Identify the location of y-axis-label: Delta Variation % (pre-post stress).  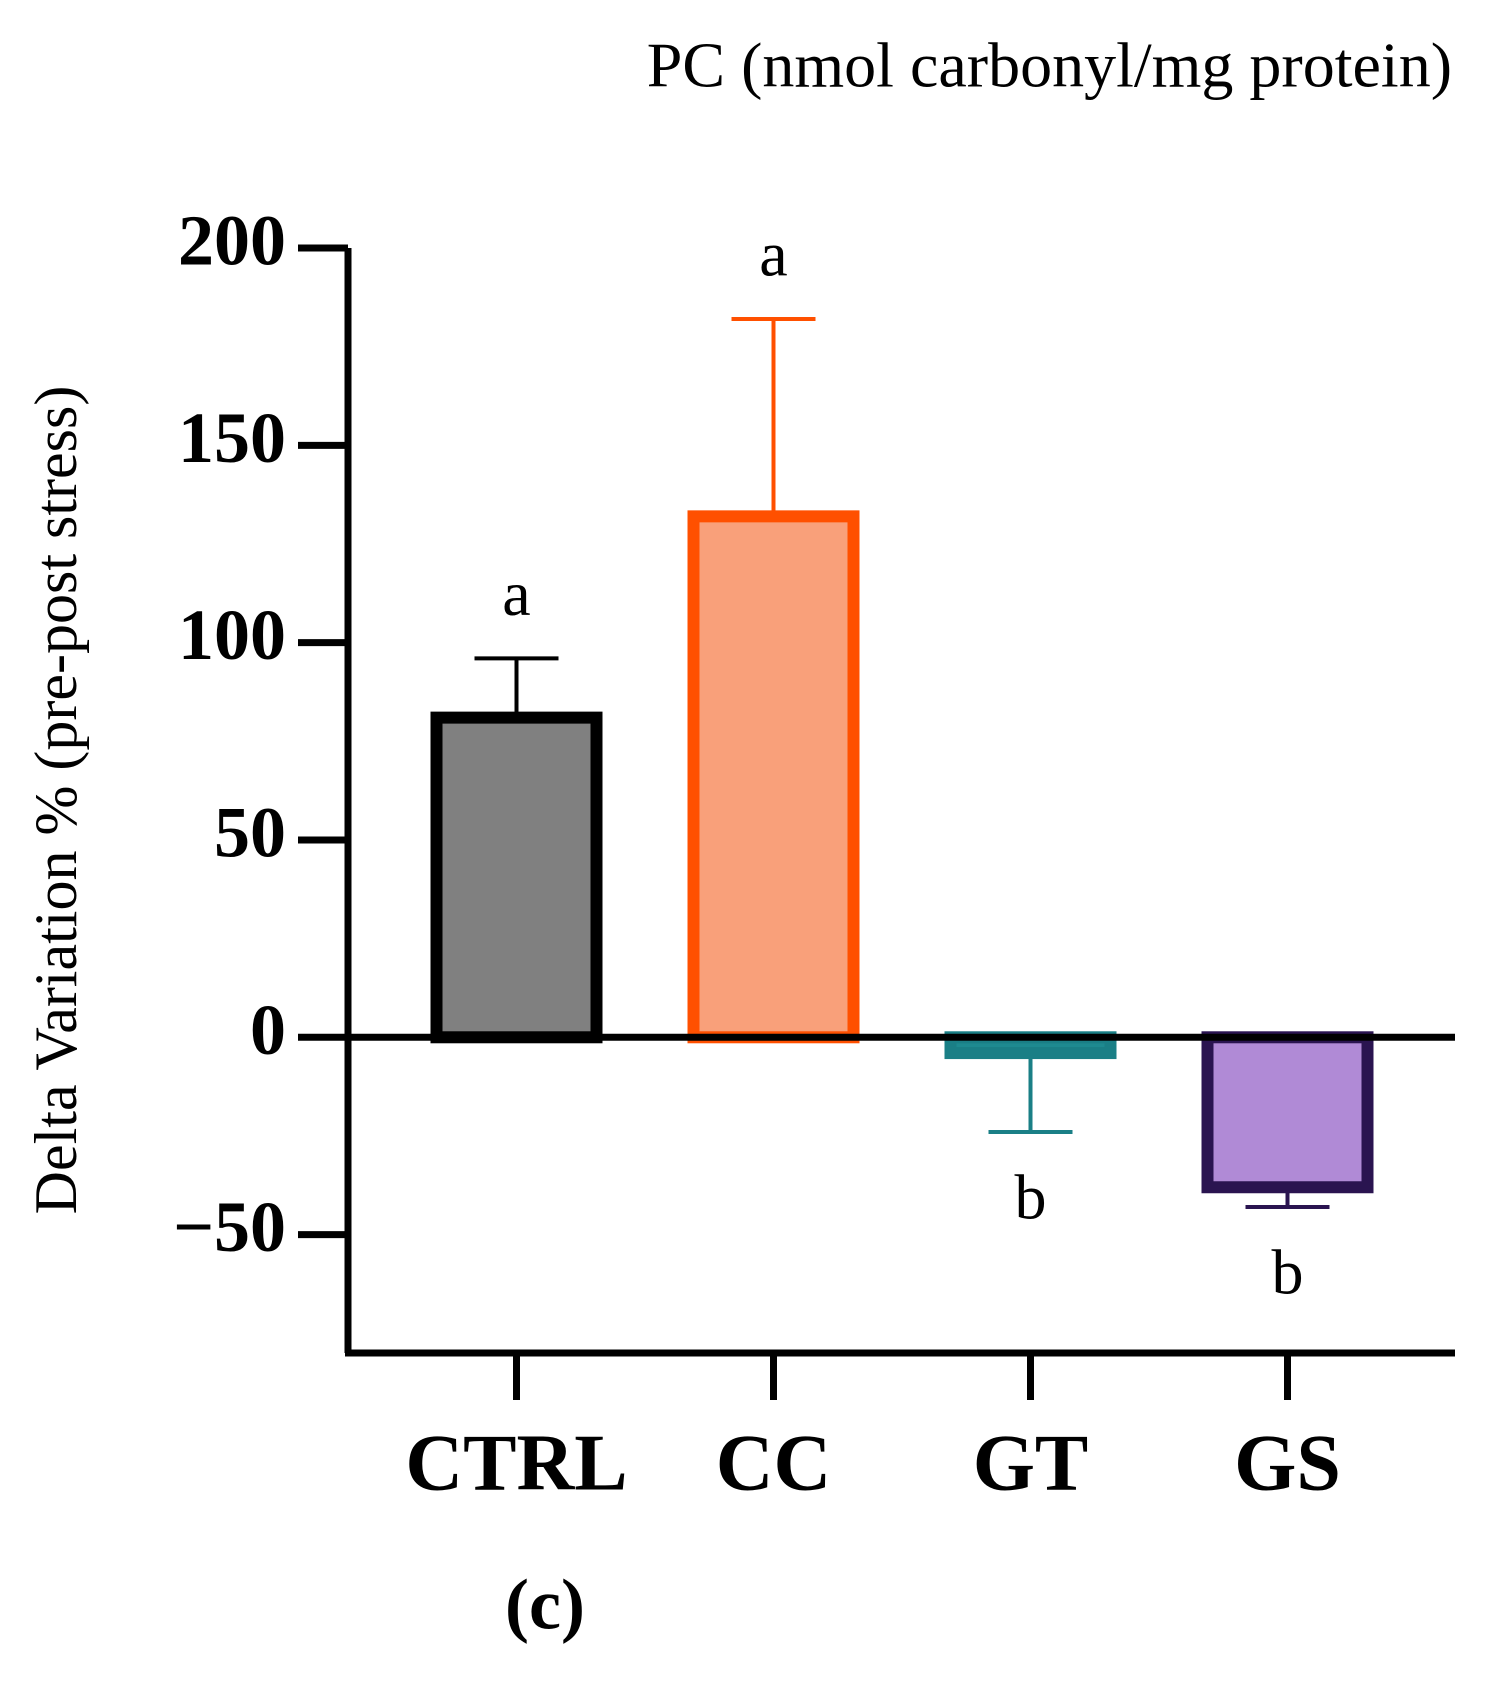
(56, 800).